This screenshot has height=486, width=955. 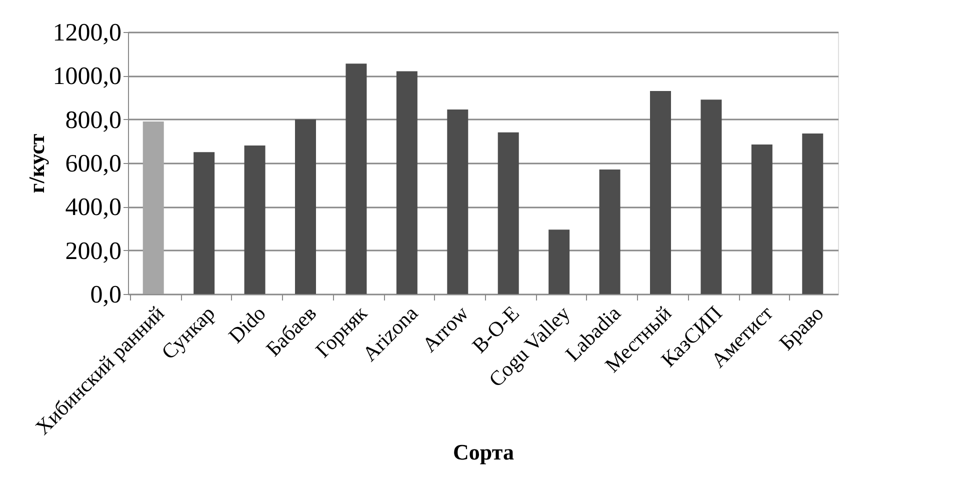 I want to click on y-tick-label: 1200,0, so click(x=87, y=33).